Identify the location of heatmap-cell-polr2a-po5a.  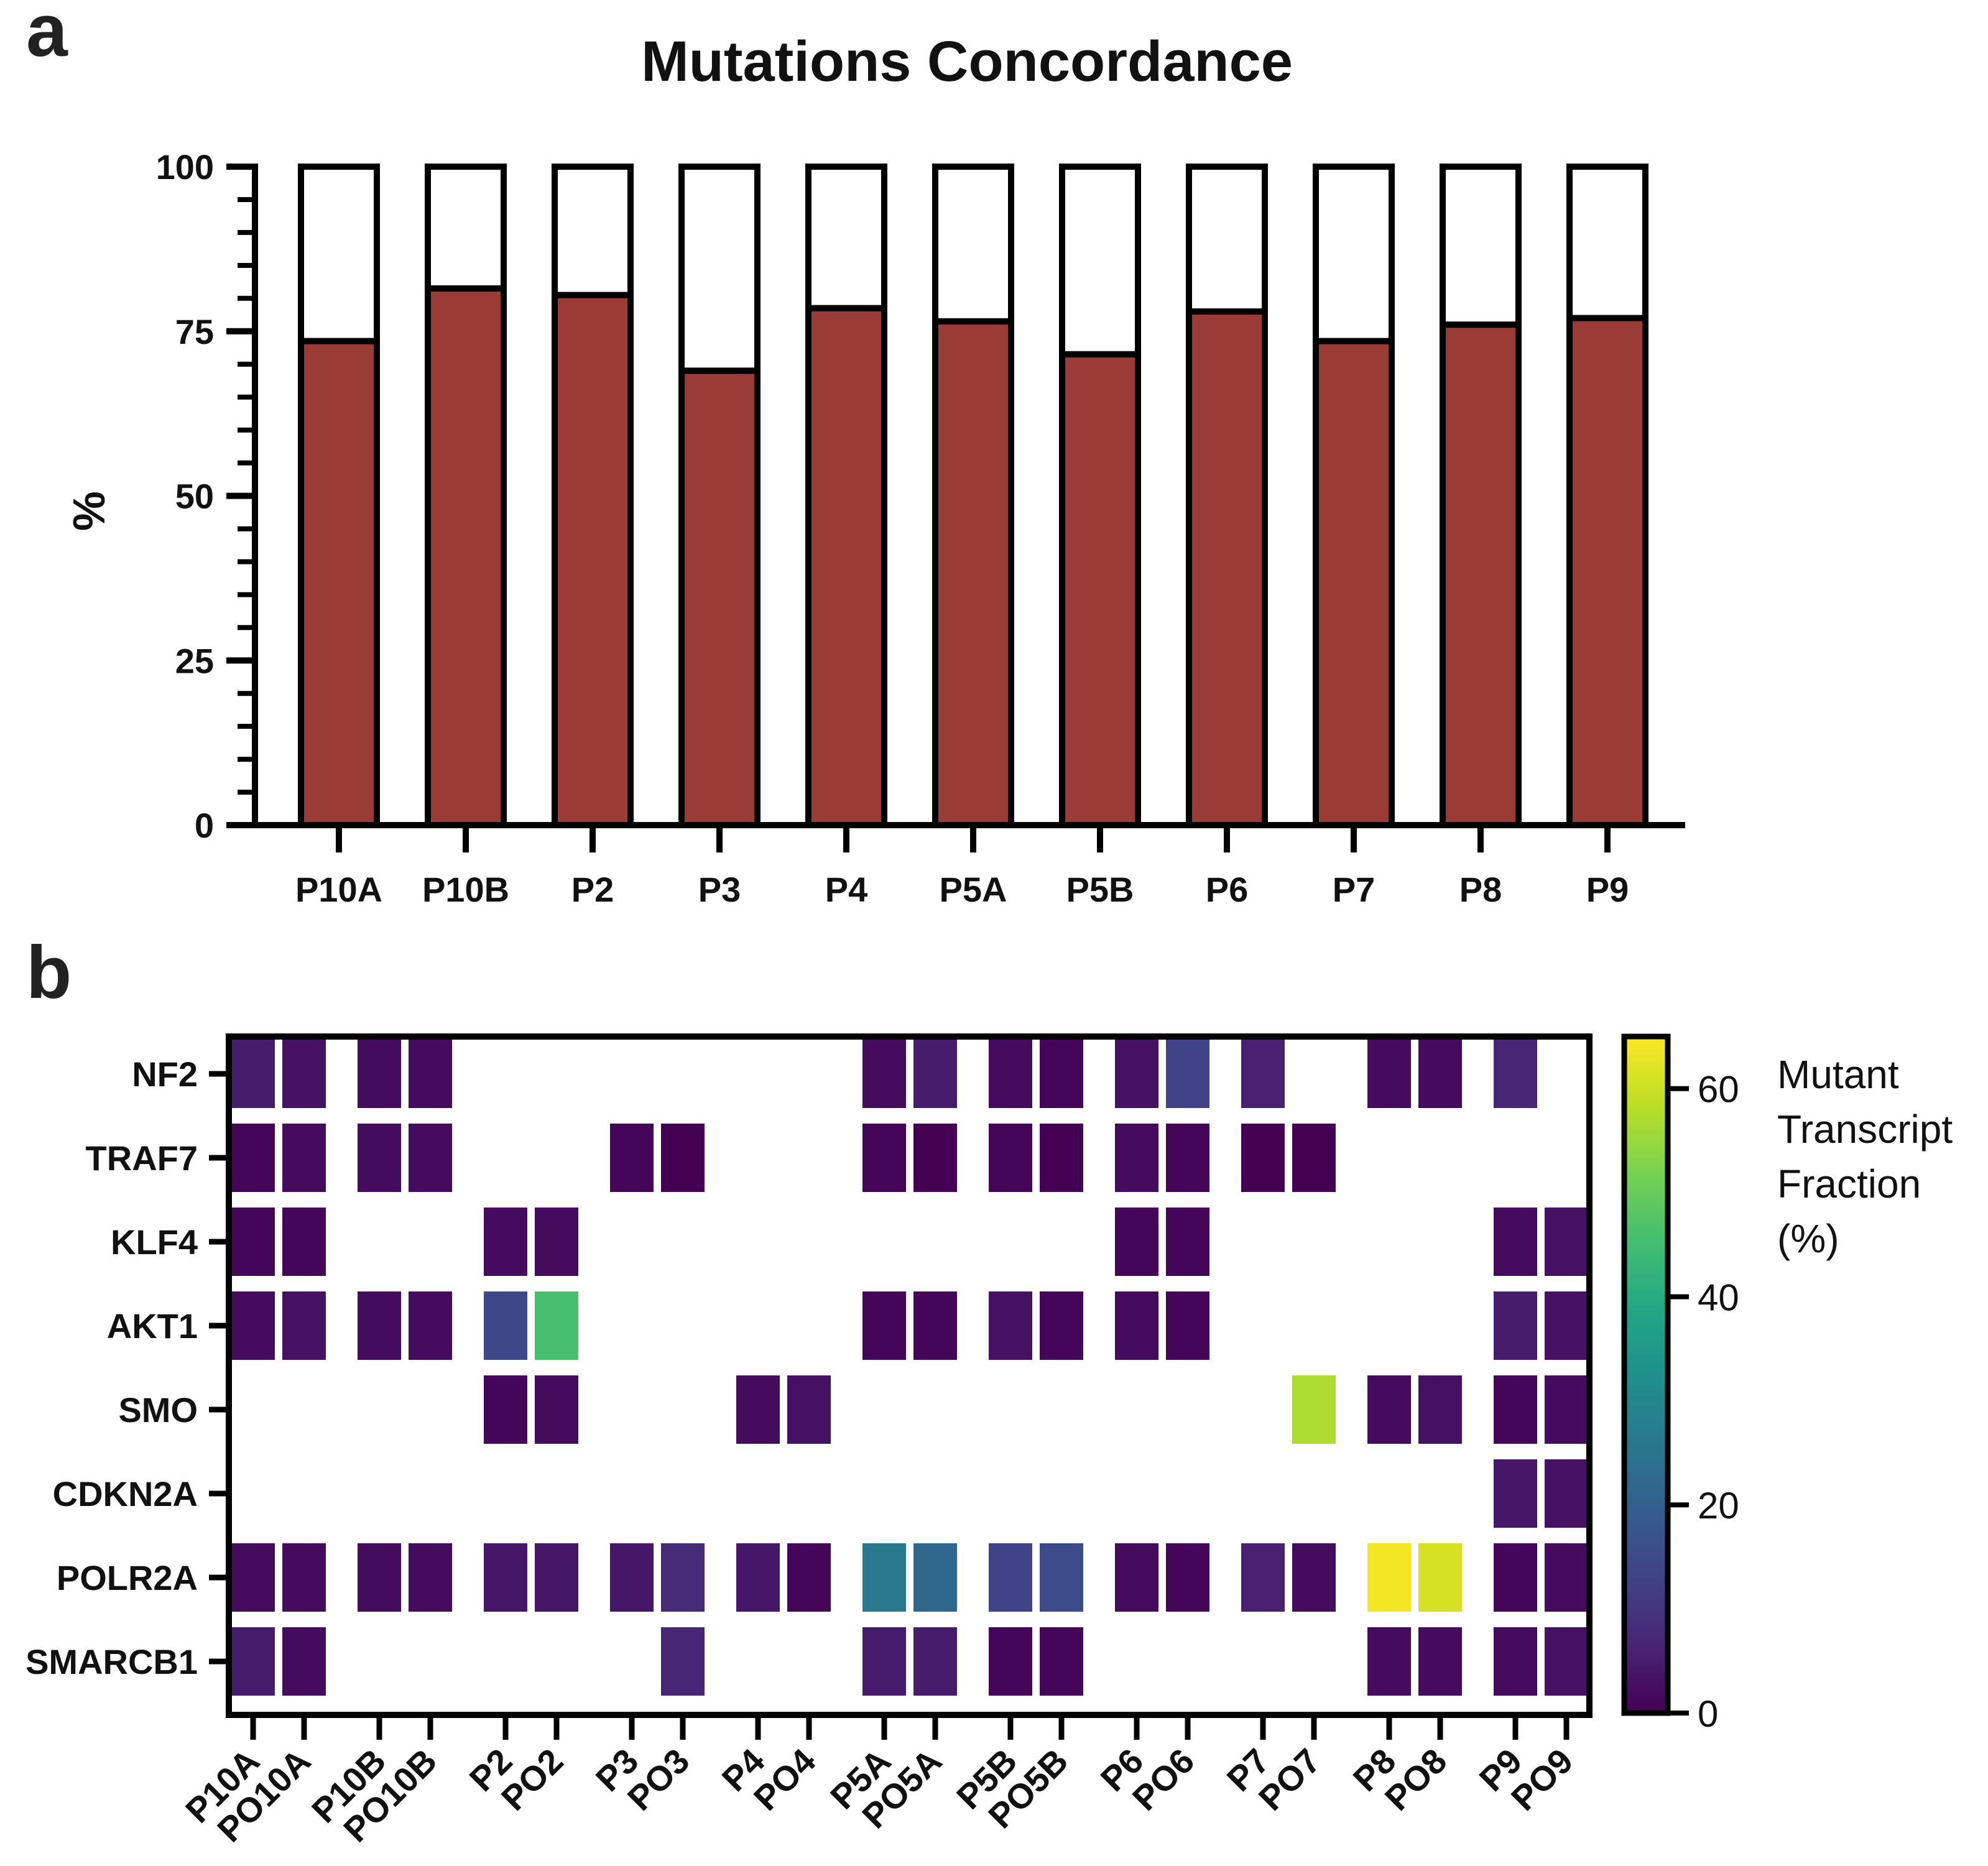
(935, 1578).